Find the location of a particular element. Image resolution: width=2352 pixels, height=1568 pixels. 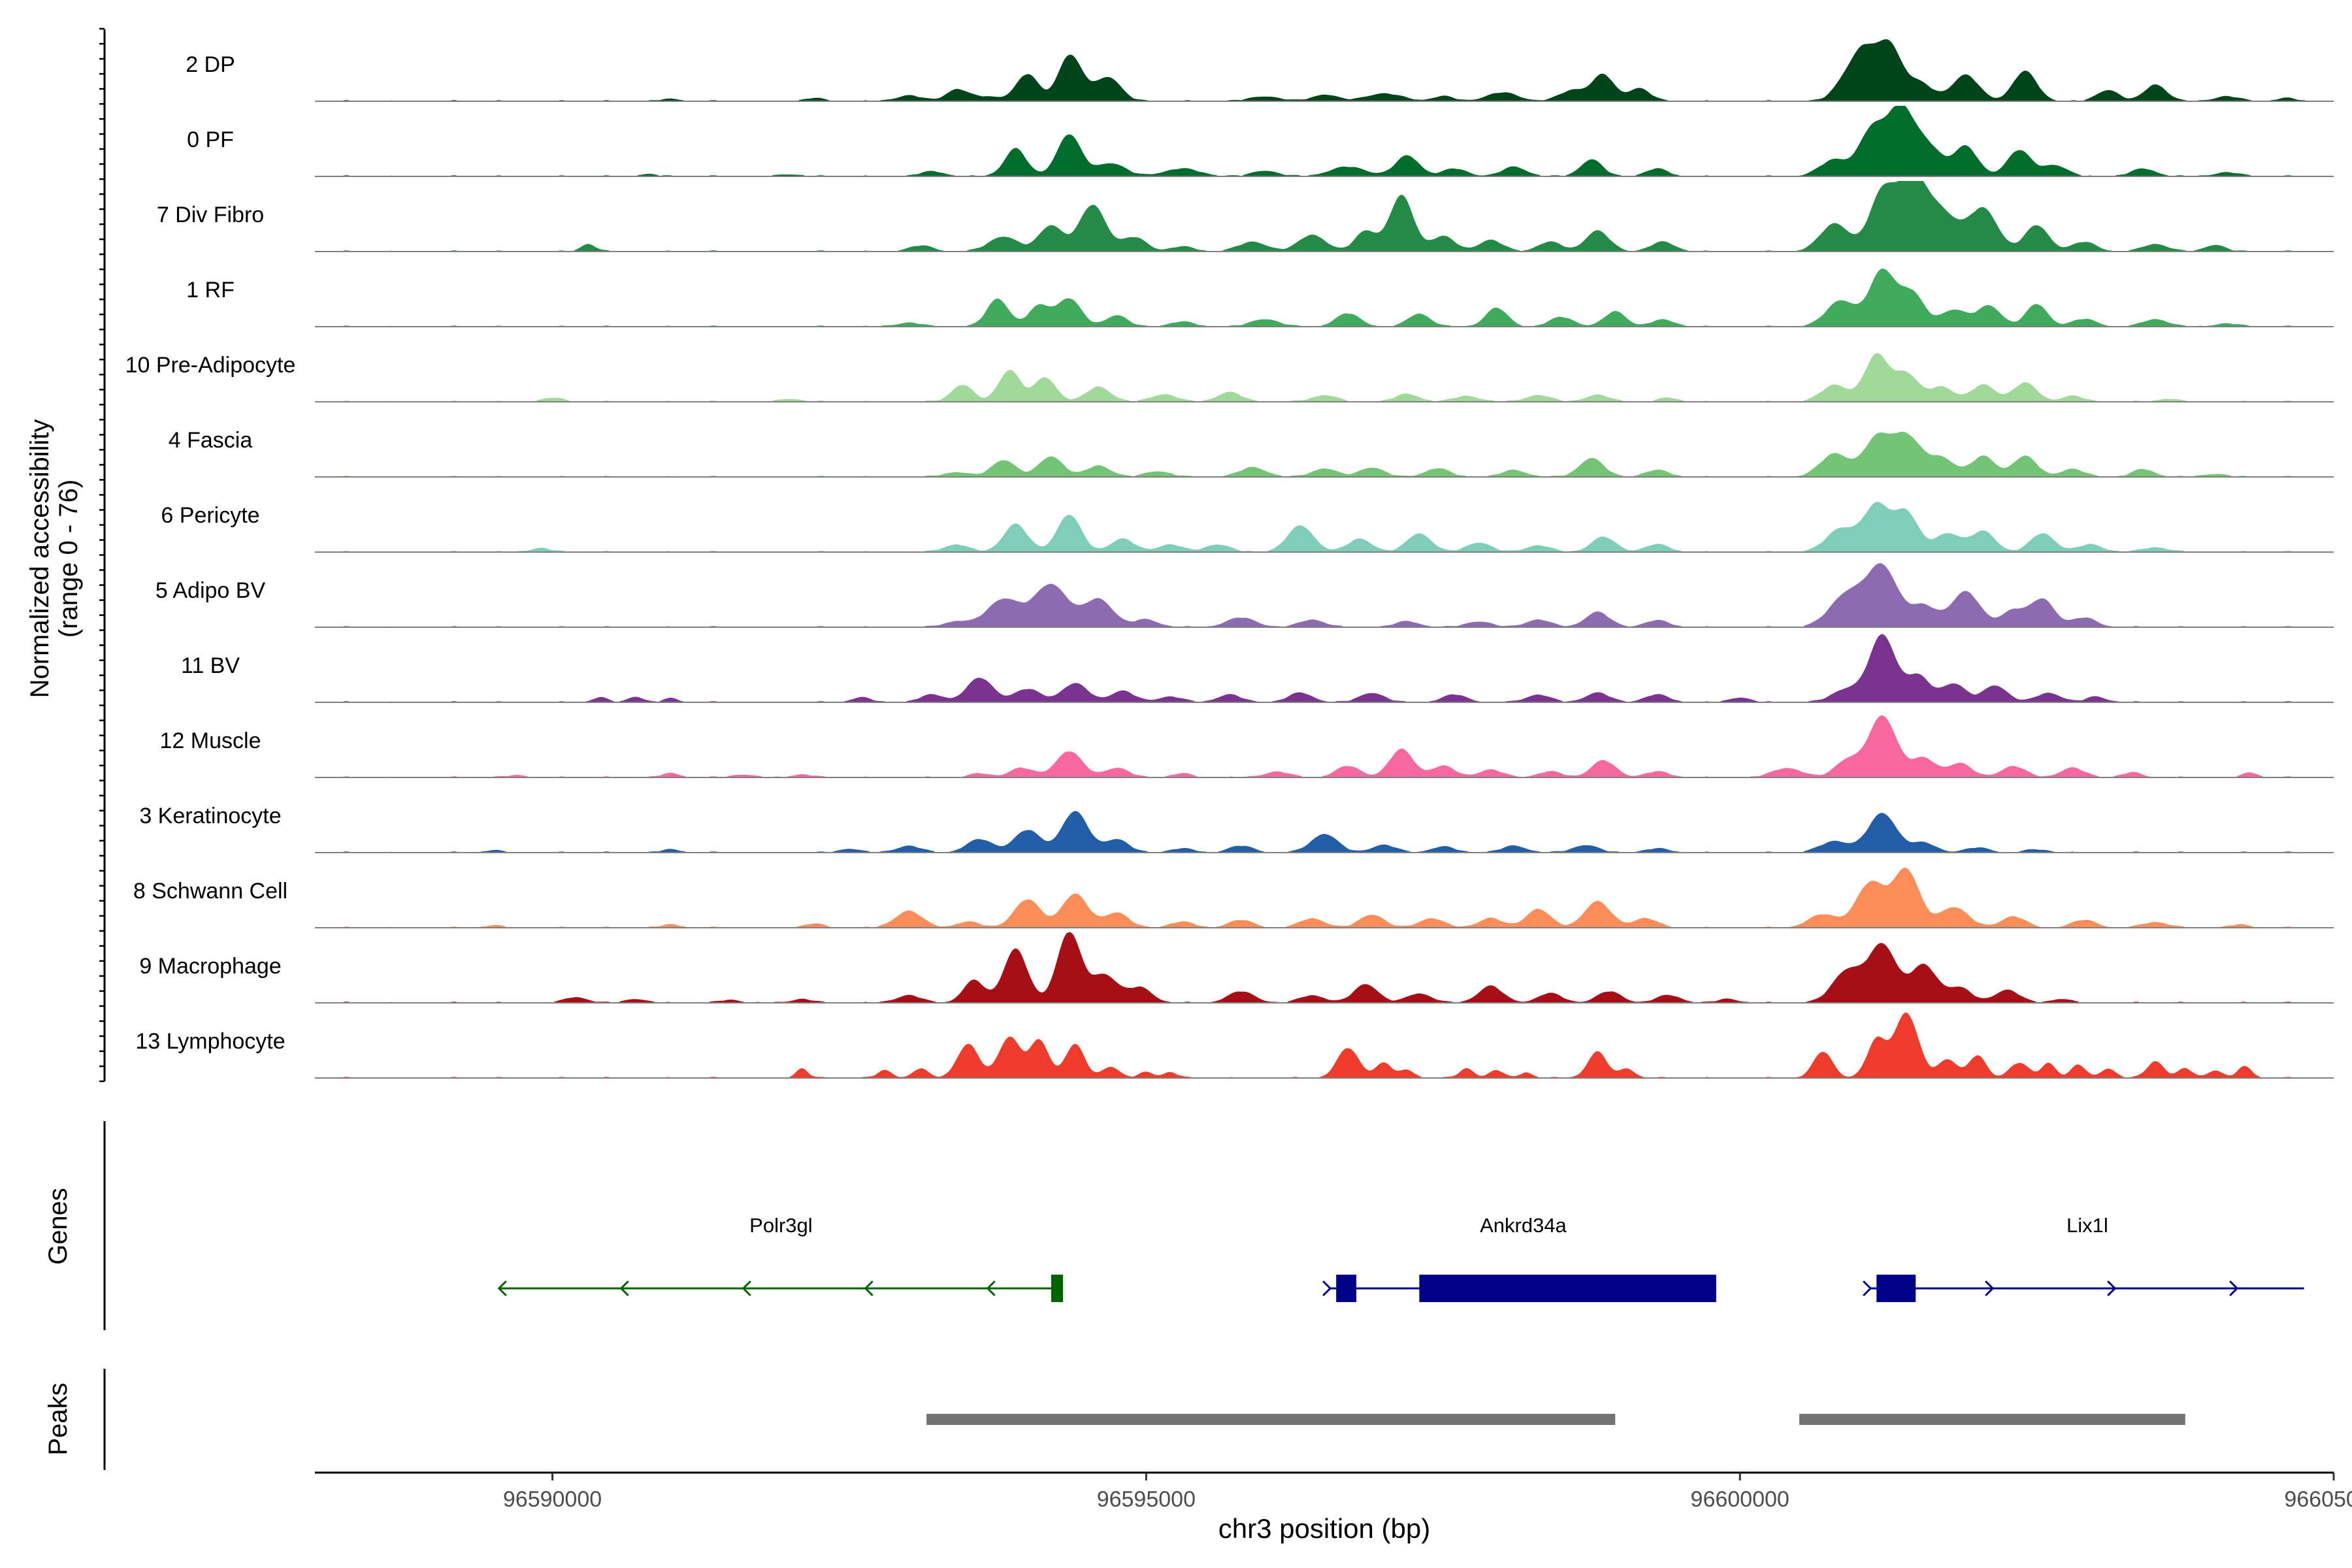

y-axis is located at coordinates (102, 555).